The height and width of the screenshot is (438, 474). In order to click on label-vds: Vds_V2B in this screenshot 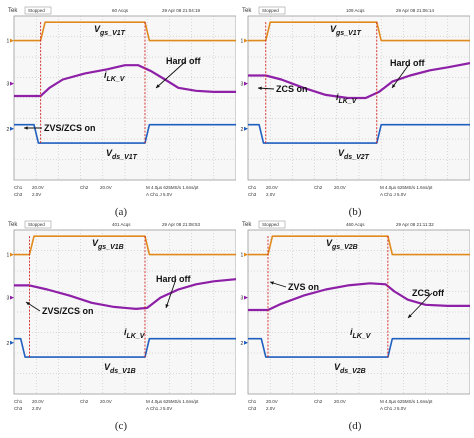, I will do `click(350, 368)`.